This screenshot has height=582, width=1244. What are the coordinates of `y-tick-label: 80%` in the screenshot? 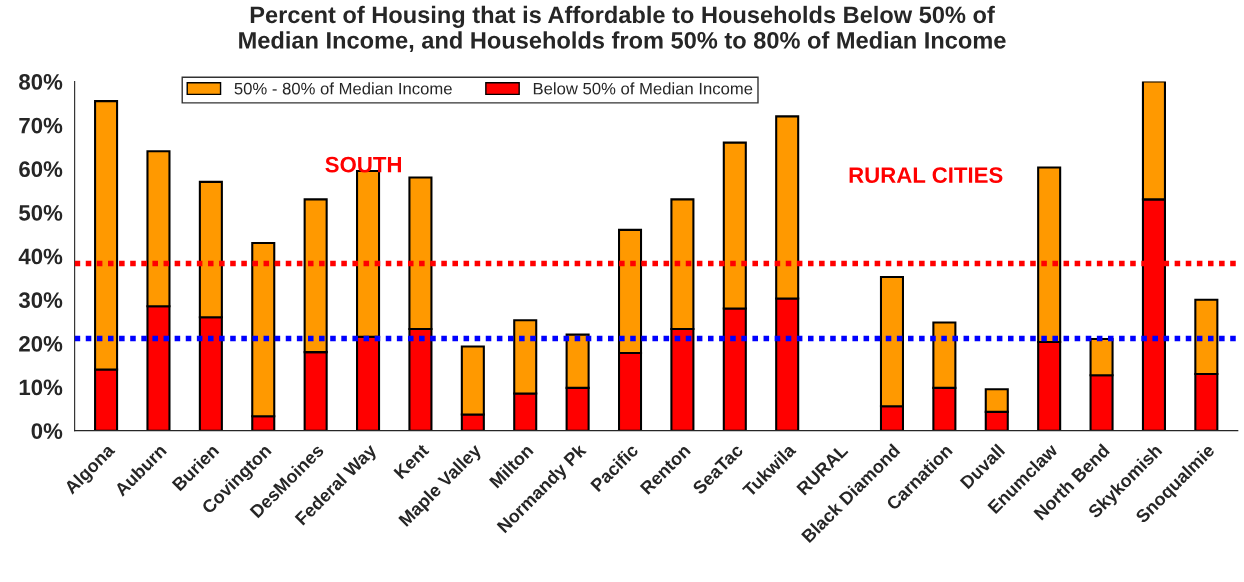 It's located at (41, 82).